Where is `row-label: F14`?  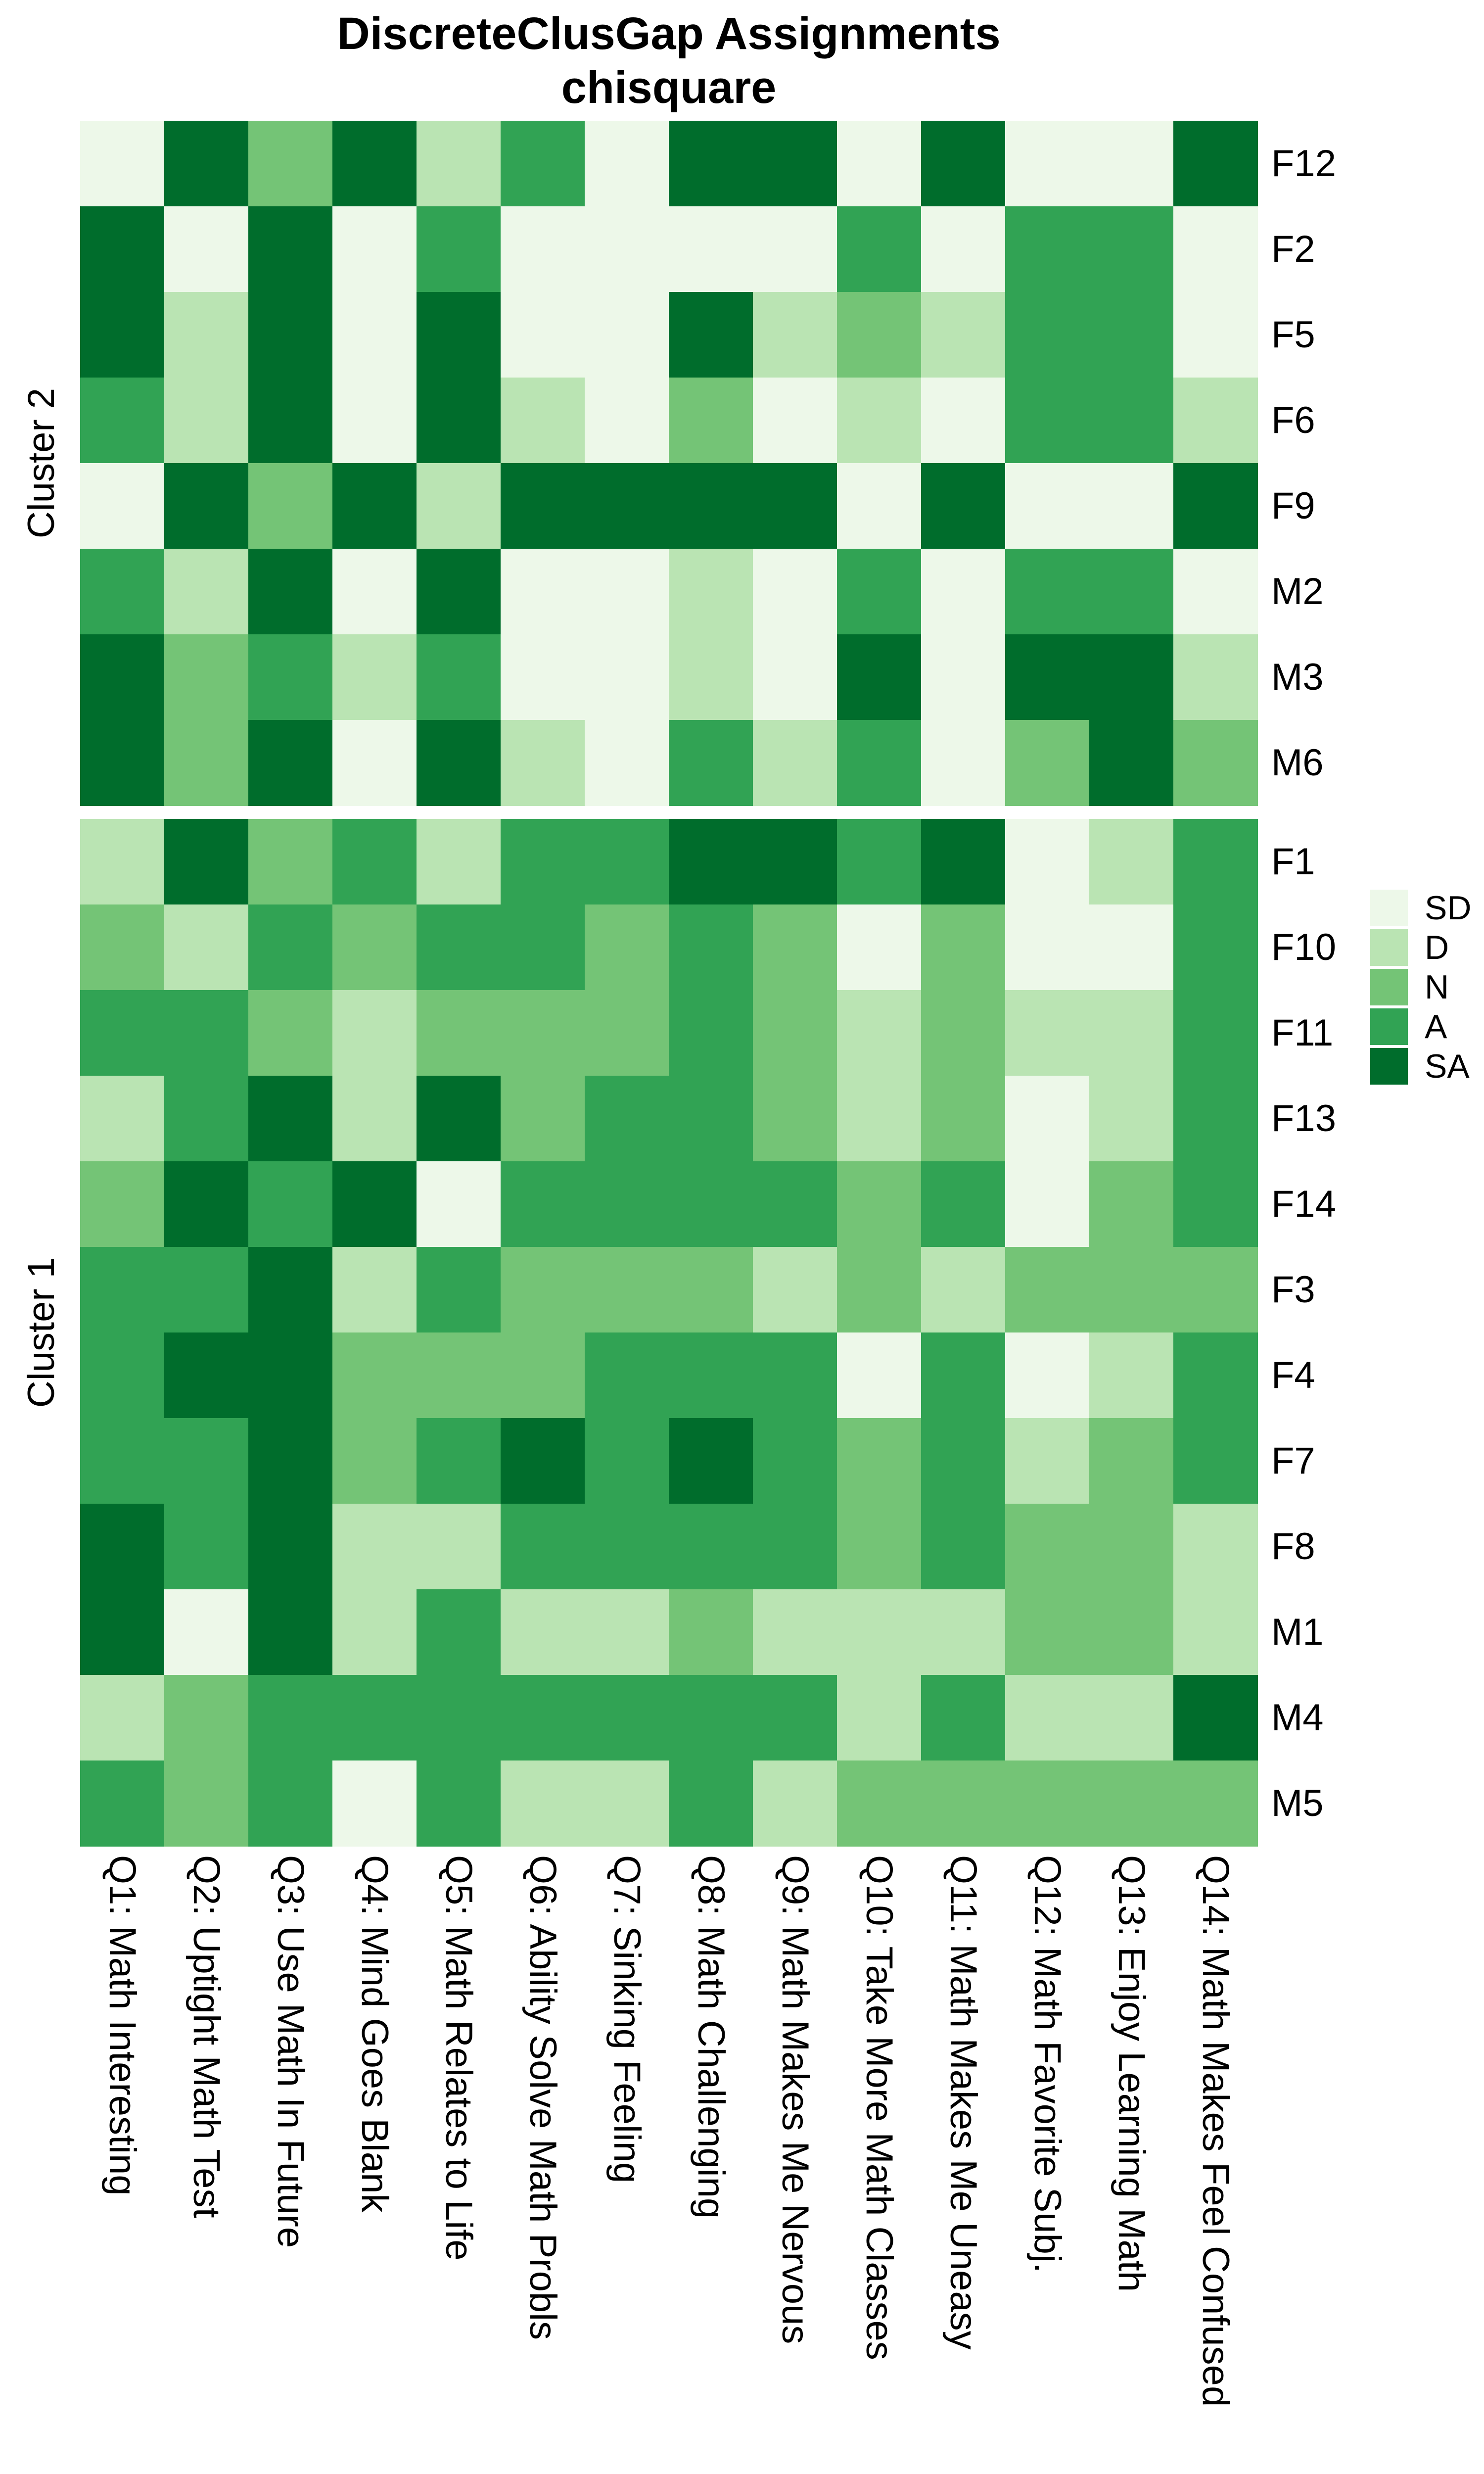
row-label: F14 is located at coordinates (1303, 1204).